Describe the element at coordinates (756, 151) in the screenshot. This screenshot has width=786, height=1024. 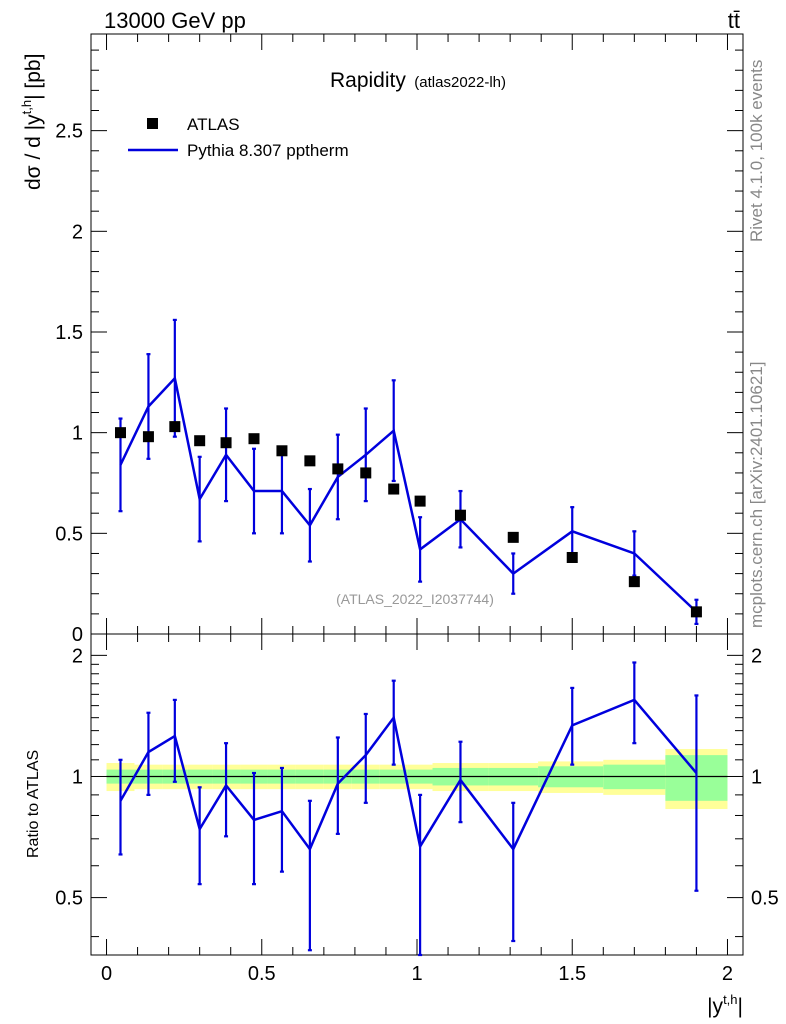
I see `rivet-label: Rivet 4.1.0, 100k events` at that location.